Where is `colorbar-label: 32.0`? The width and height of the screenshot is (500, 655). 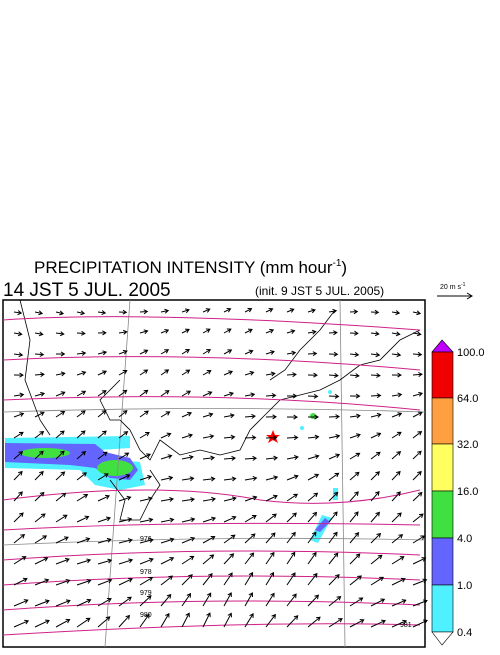
colorbar-label: 32.0 is located at coordinates (467, 445).